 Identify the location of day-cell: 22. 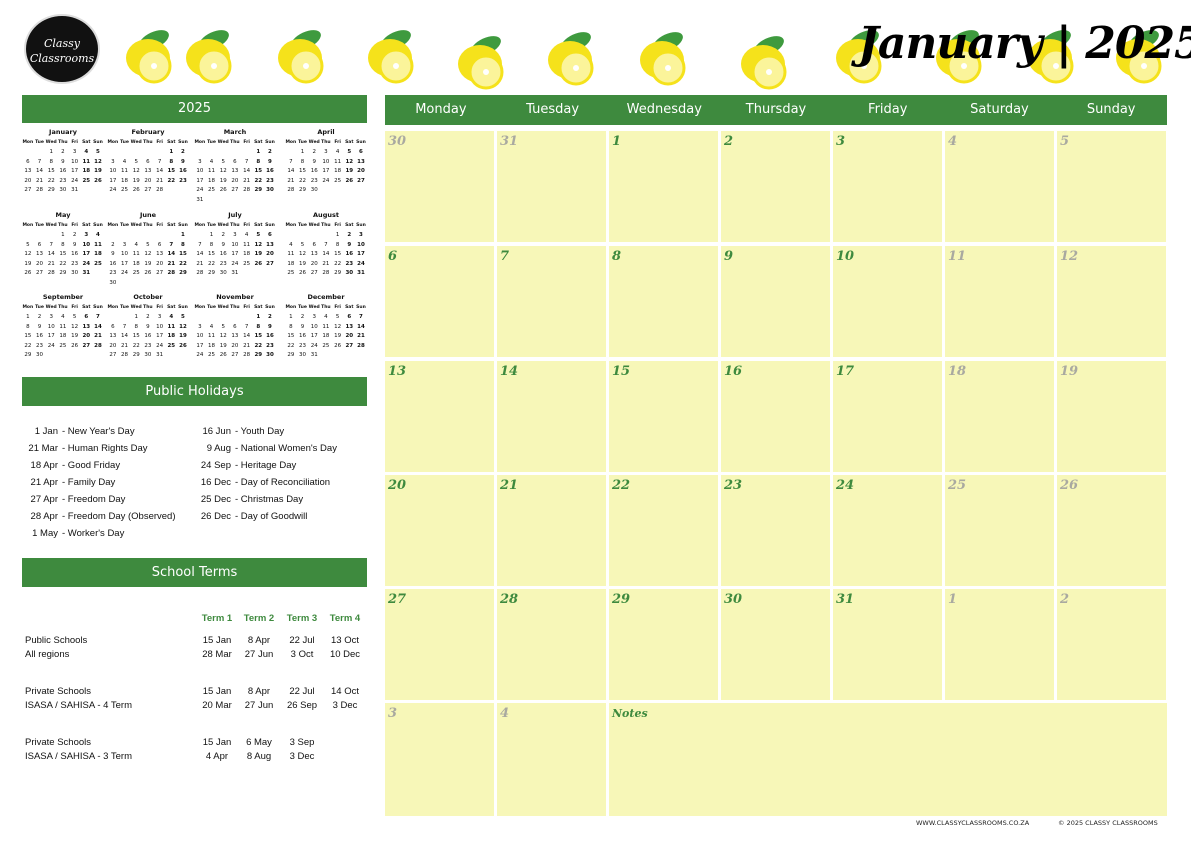
(663, 530).